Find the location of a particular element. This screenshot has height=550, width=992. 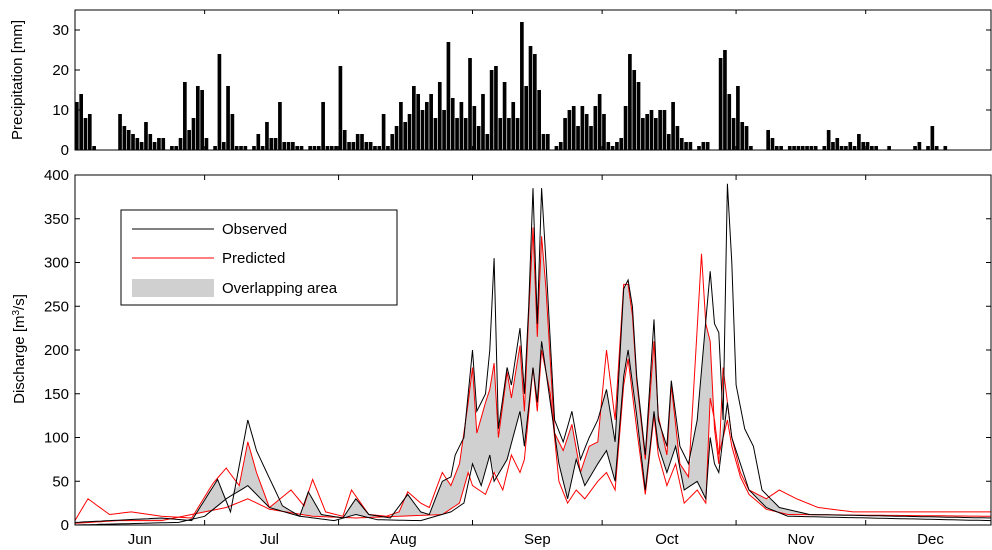

y-tick-label: 30 is located at coordinates (60, 30).